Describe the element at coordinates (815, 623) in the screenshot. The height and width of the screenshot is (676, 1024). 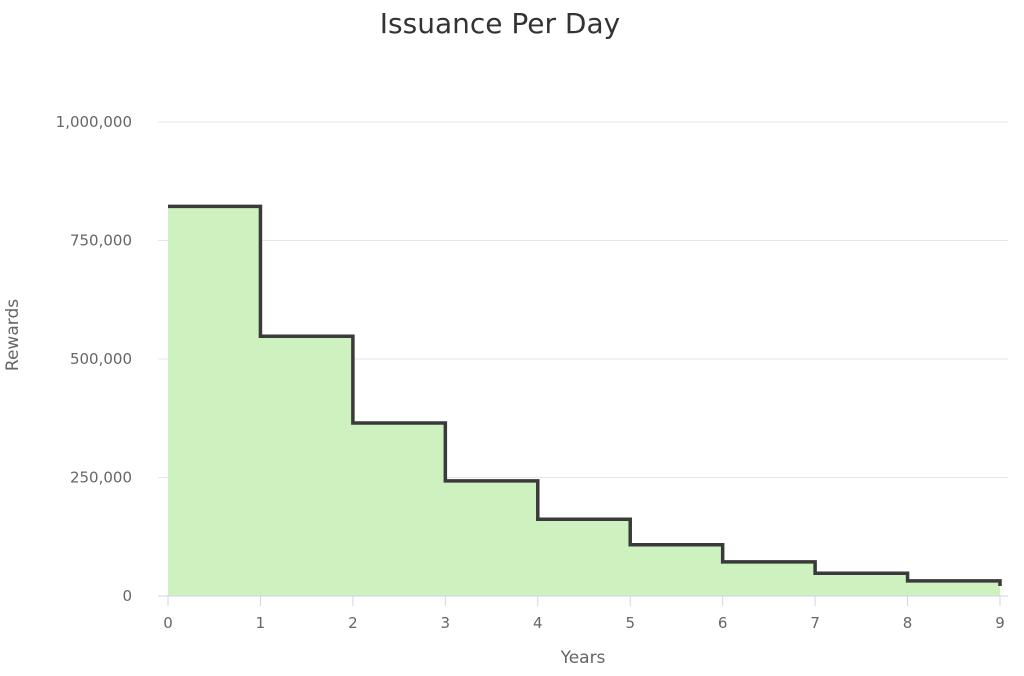
I see `x-tick-label: 7` at that location.